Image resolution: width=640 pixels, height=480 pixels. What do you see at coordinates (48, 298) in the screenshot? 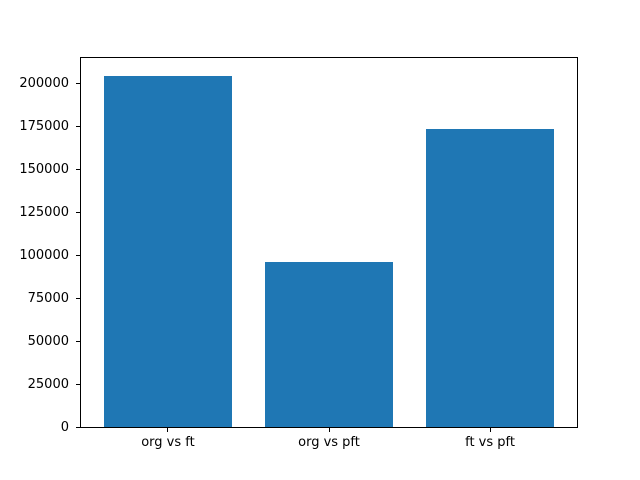
I see `y-tick-label: 75000` at bounding box center [48, 298].